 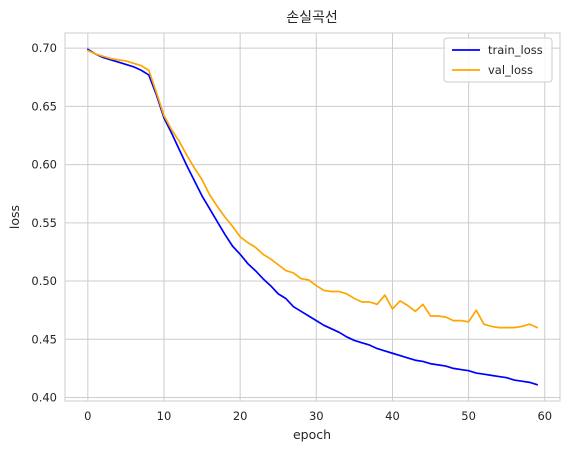 I want to click on y-axis-label: loss, so click(x=14, y=217).